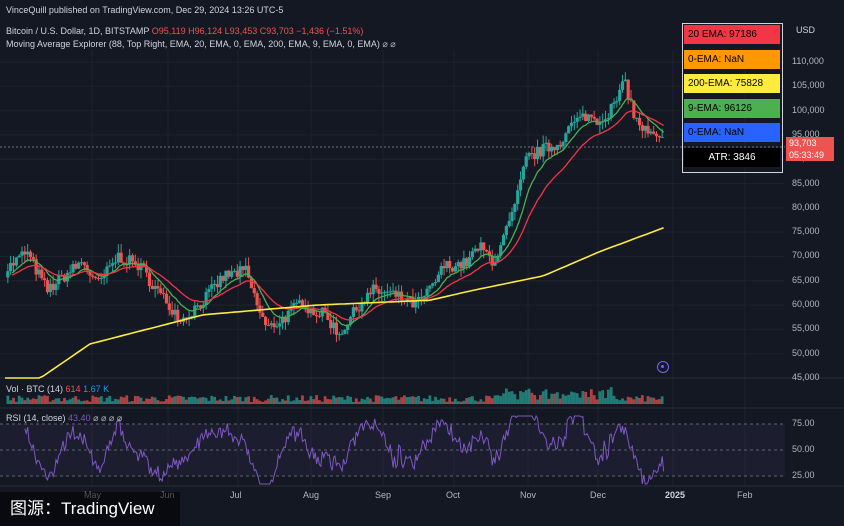 The width and height of the screenshot is (844, 526). Describe the element at coordinates (330, 31) in the screenshot. I see `change-value: −1,436 (−1.51%)` at that location.